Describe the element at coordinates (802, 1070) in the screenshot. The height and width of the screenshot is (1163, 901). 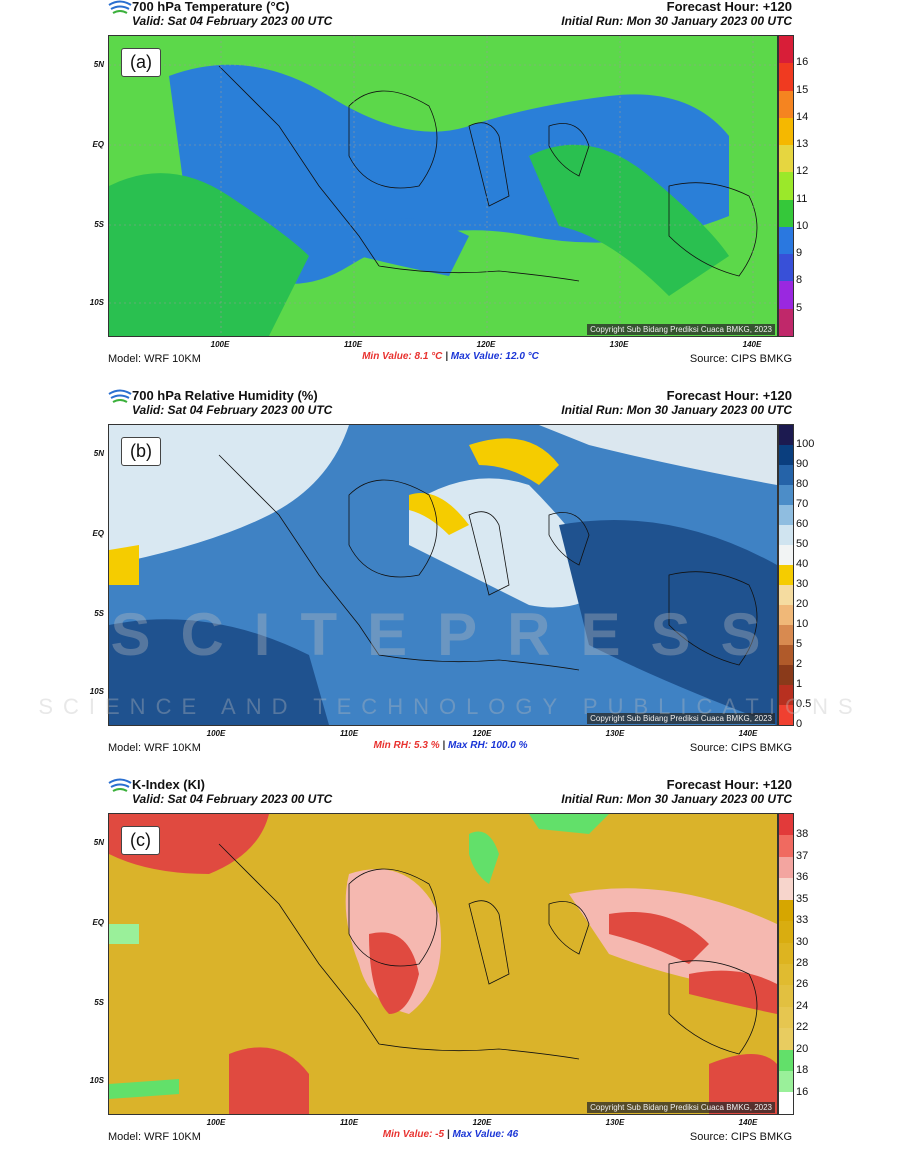
I see `colorbar-tick-label: 18` at that location.